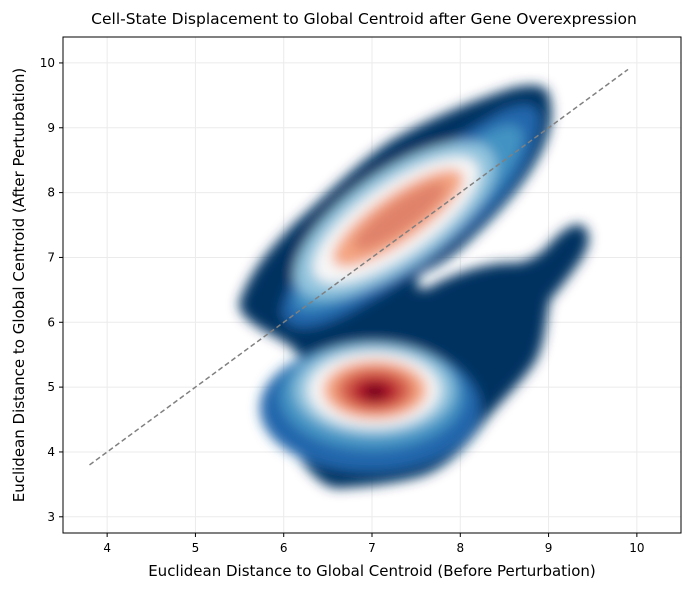 The width and height of the screenshot is (698, 590). I want to click on y-tick-label: 4, so click(51, 452).